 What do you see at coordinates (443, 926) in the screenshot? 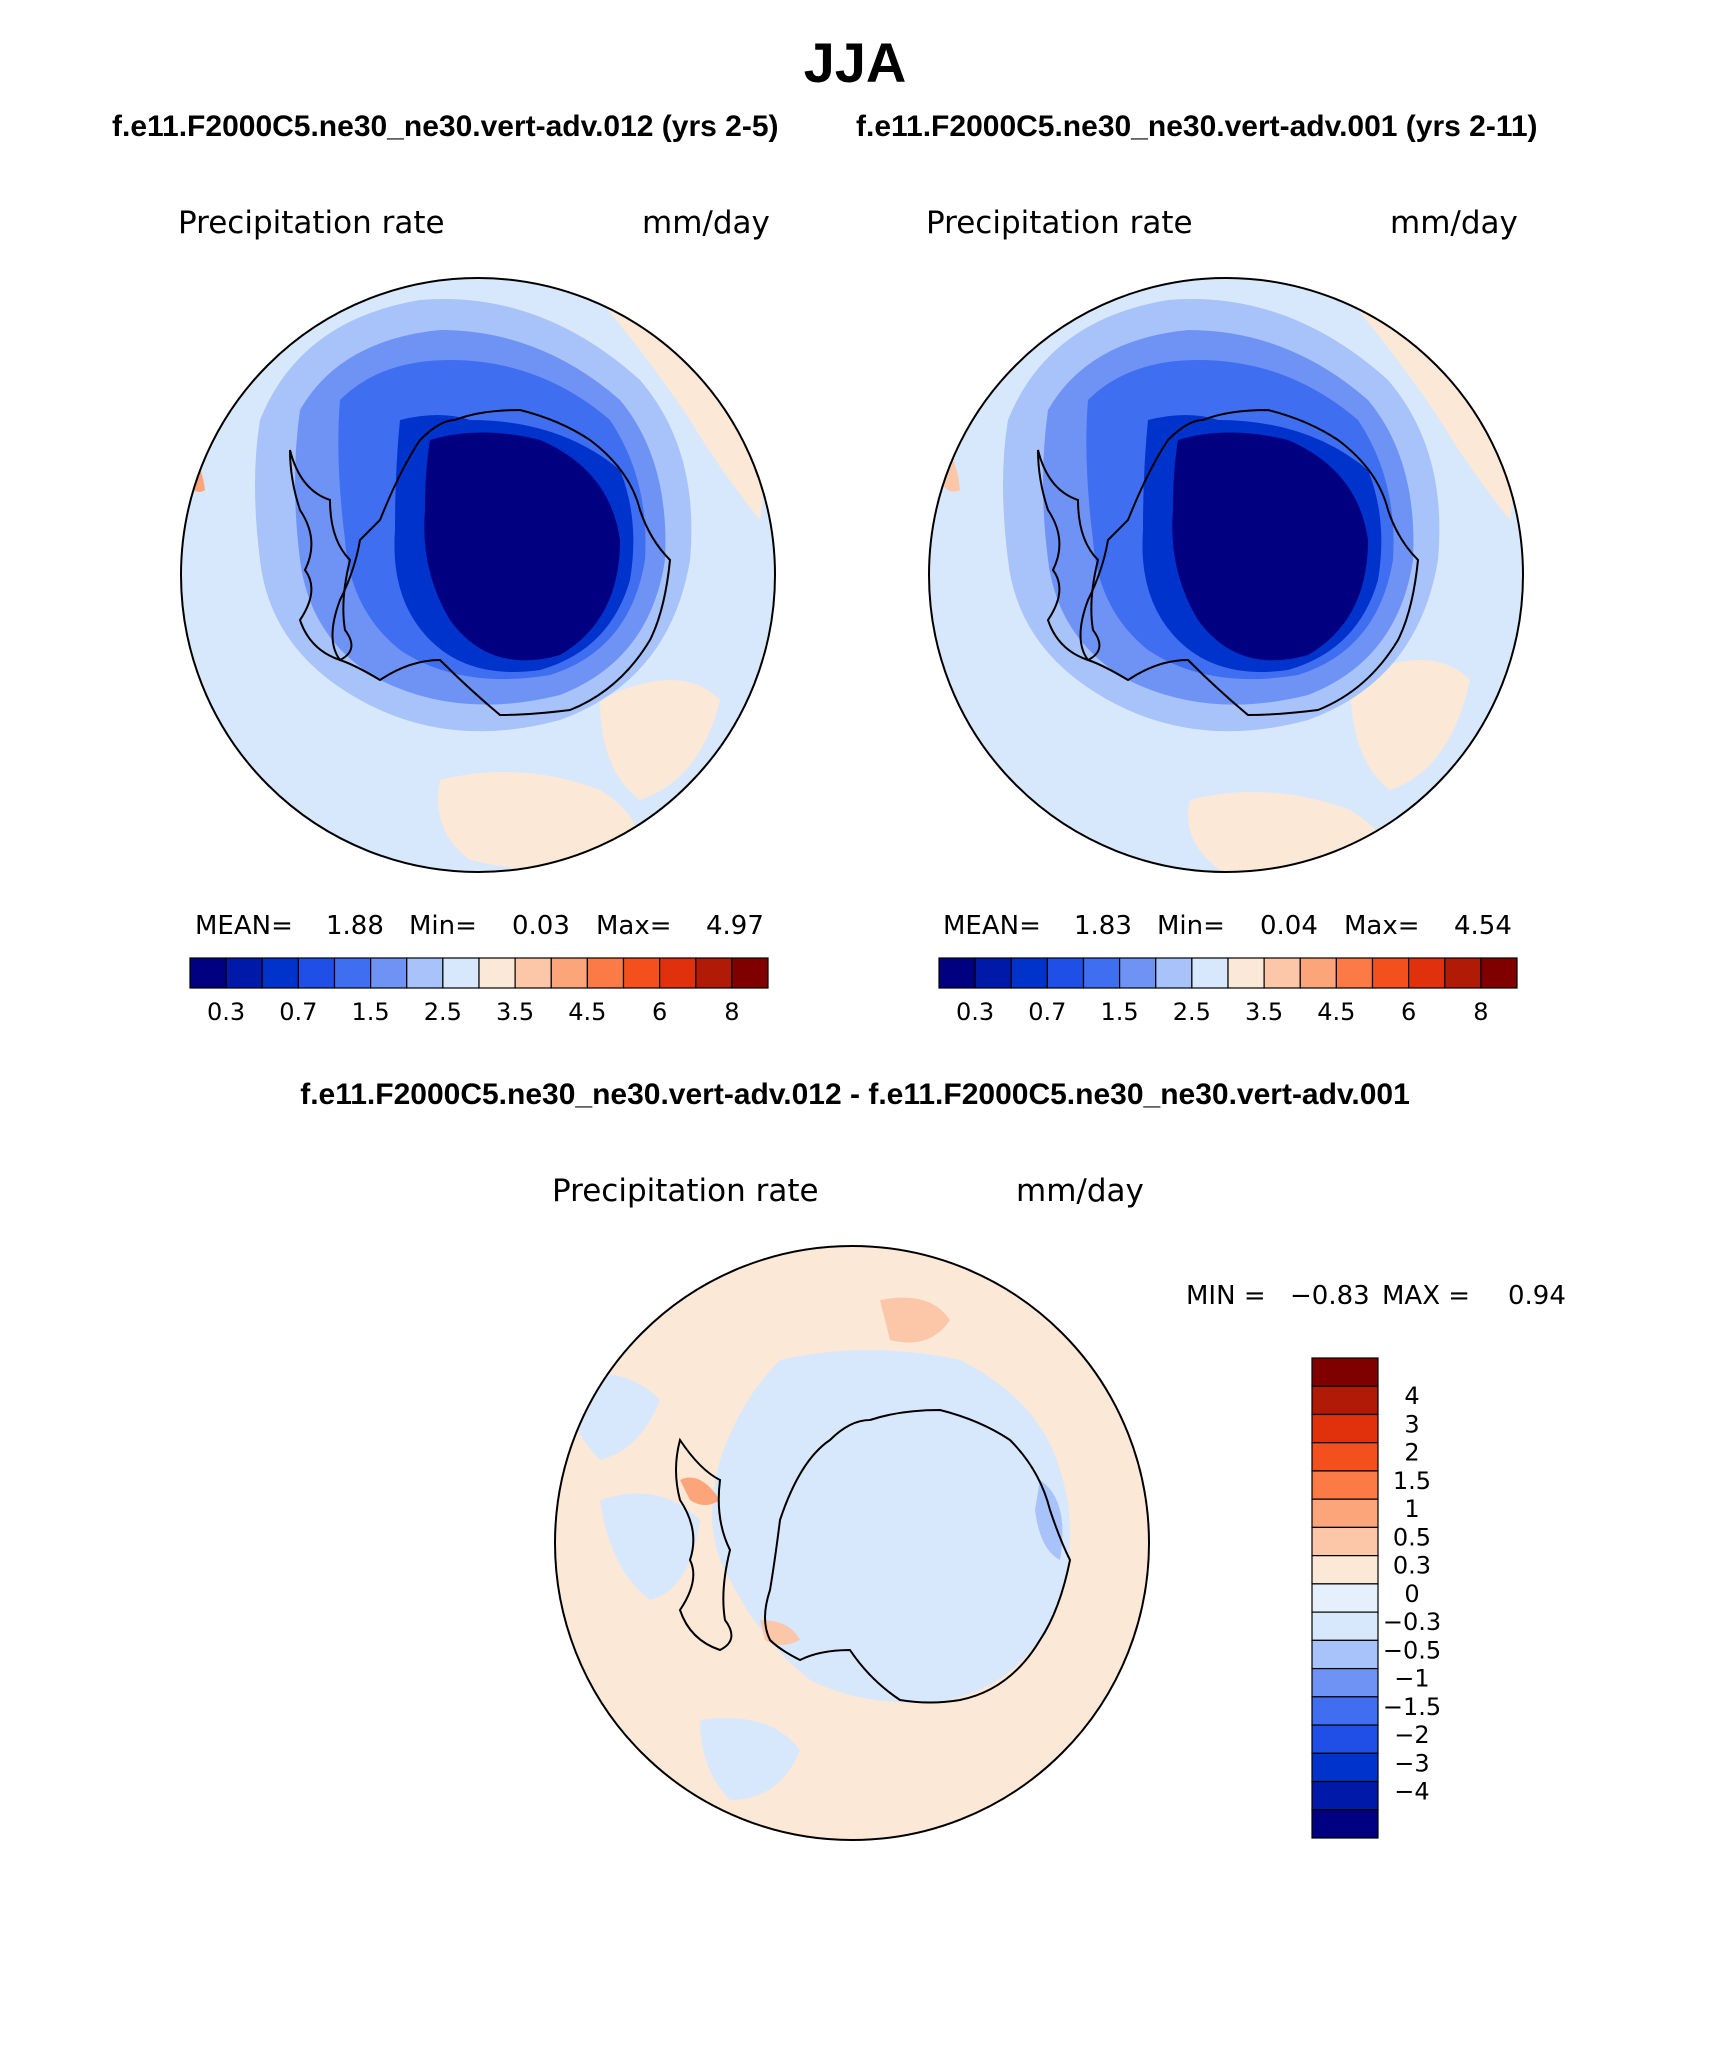
I see `panel1-min-label: Min=` at bounding box center [443, 926].